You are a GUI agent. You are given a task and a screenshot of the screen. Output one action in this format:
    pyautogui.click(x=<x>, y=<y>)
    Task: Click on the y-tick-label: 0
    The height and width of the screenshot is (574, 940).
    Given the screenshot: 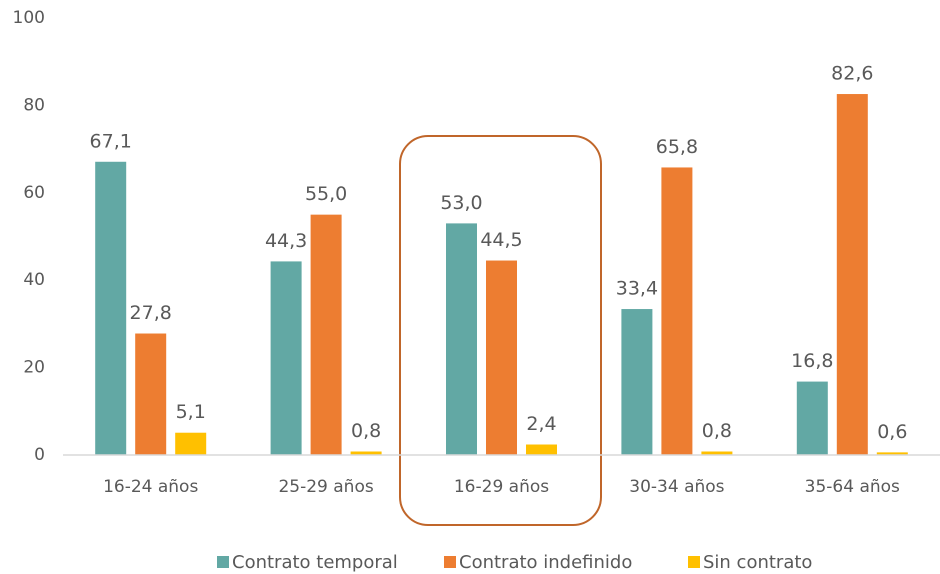 What is the action you would take?
    pyautogui.click(x=39, y=455)
    